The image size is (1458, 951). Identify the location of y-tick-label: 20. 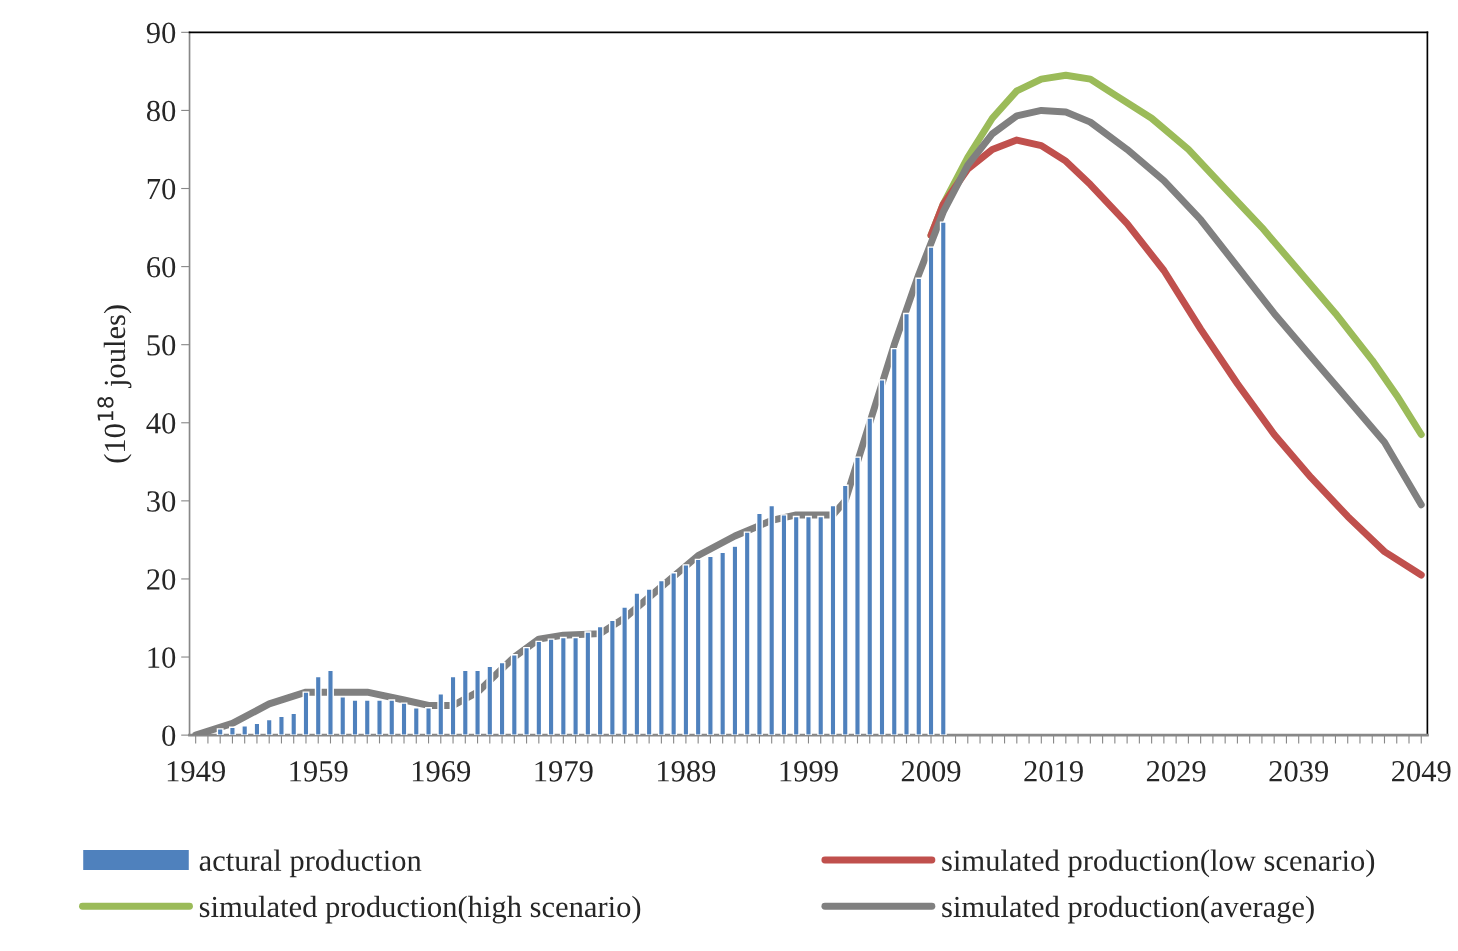
(161, 579).